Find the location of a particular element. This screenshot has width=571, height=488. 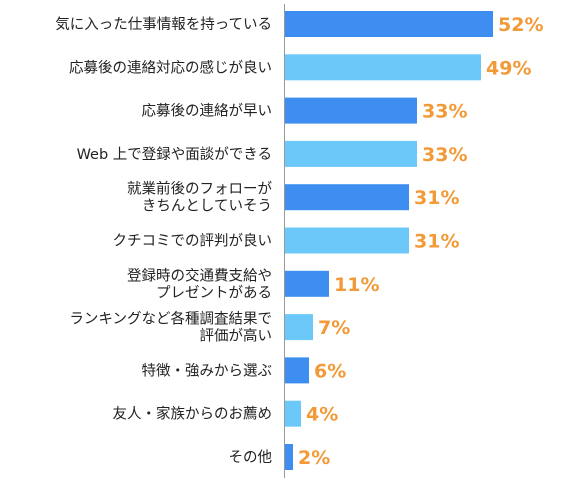

category-label-2: 応募後の連絡が早い is located at coordinates (207, 111).